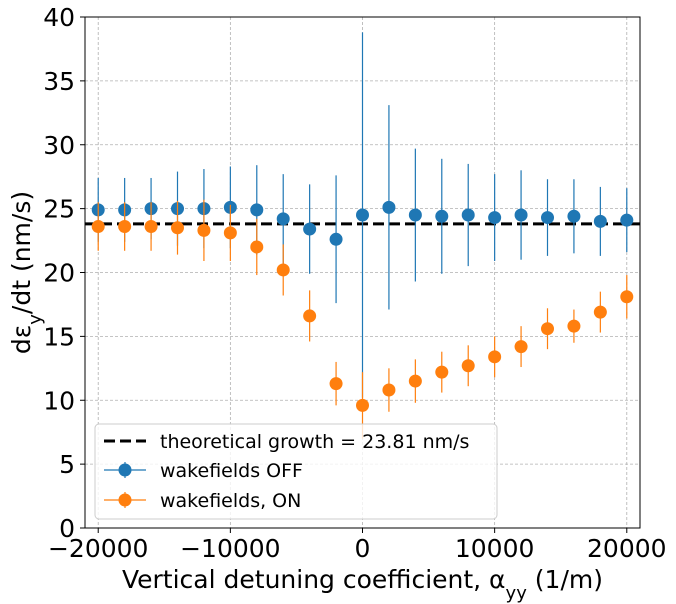  I want to click on y-tick-label: 15, so click(59, 336).